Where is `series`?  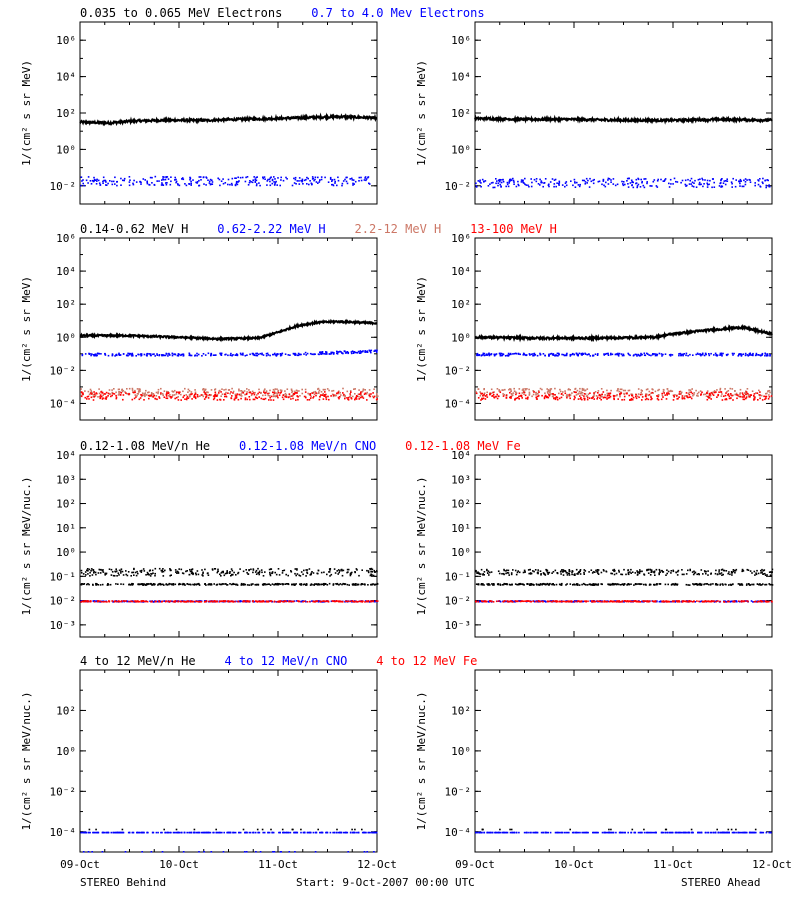
series is located at coordinates (229, 584).